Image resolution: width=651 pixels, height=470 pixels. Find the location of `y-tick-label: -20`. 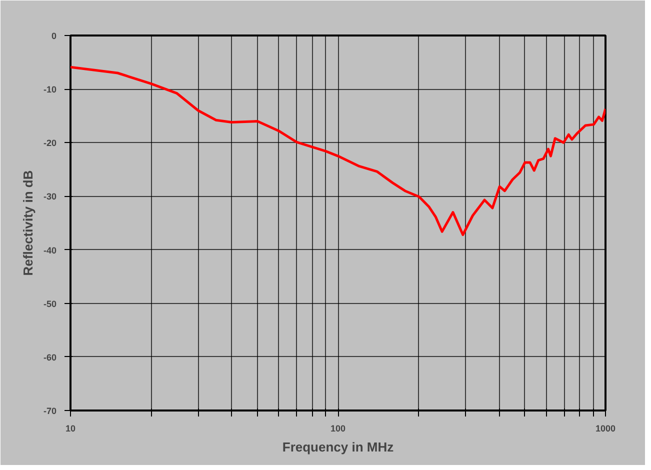

y-tick-label: -20 is located at coordinates (50, 143).